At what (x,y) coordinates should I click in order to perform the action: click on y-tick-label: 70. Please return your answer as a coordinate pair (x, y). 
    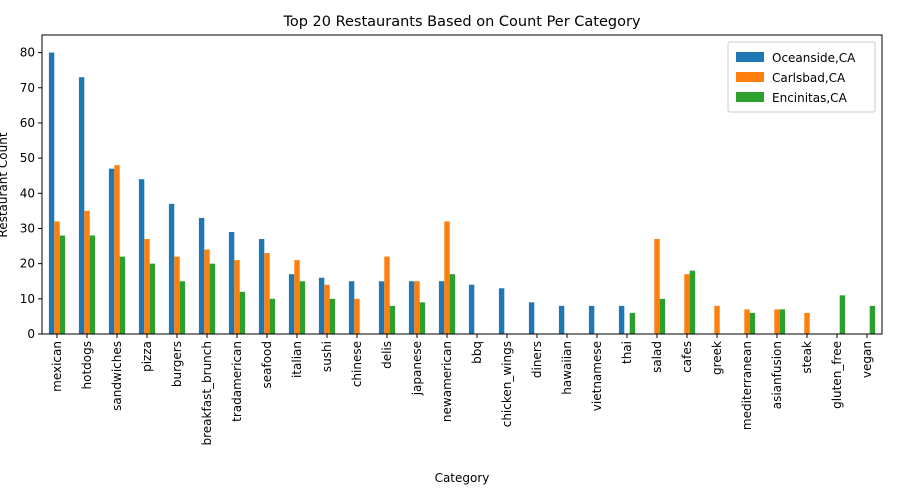
    Looking at the image, I should click on (27, 88).